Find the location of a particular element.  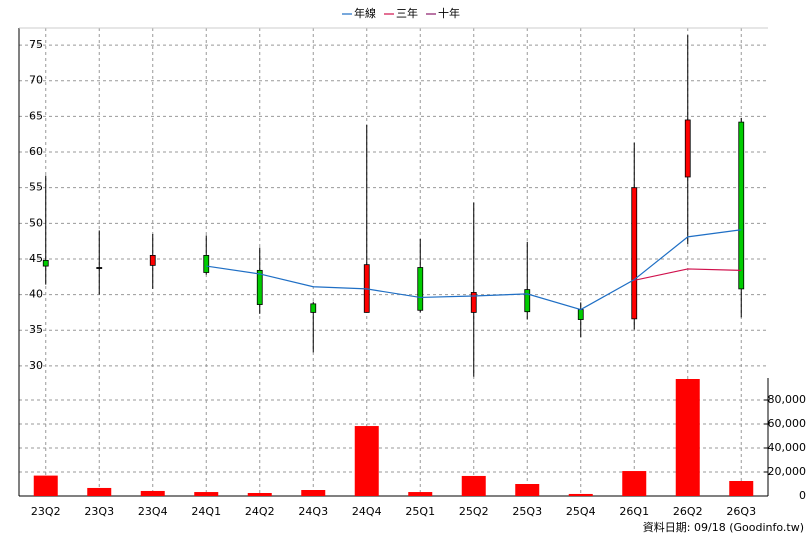

y-tick-label: 40 is located at coordinates (36, 294).